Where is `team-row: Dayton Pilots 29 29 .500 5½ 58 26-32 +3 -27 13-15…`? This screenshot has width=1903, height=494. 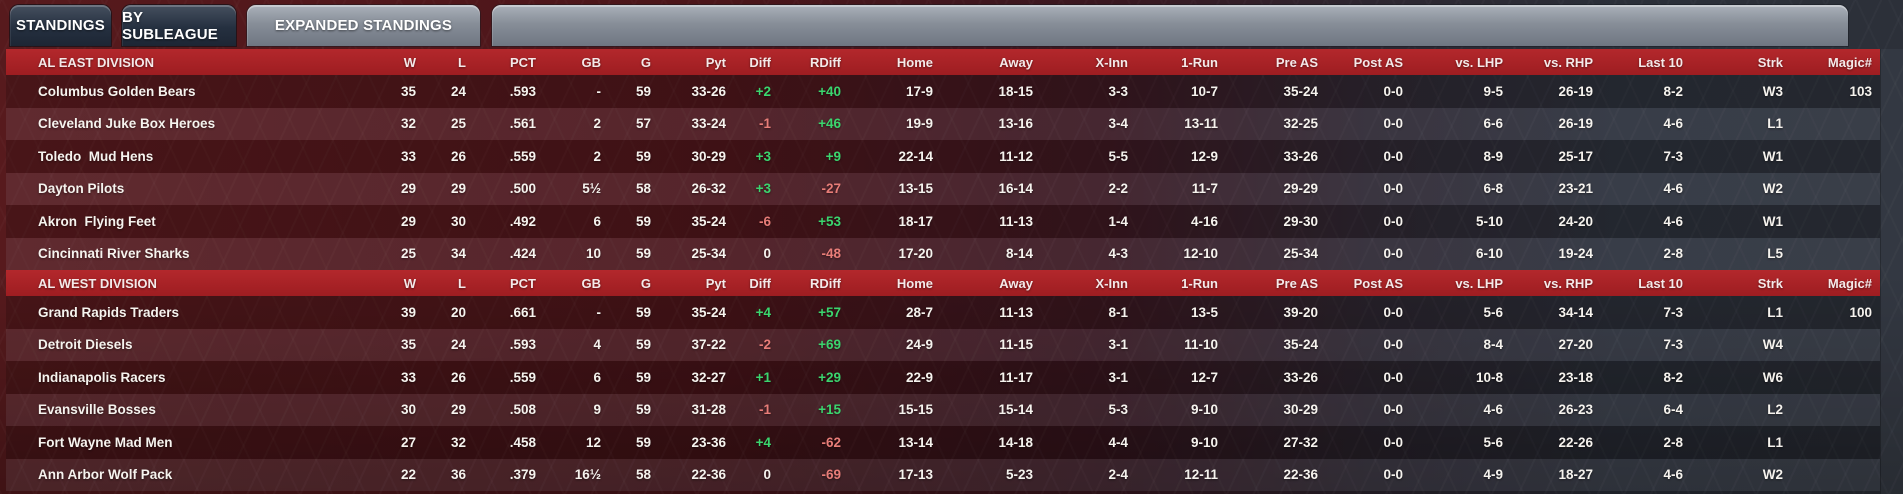 team-row: Dayton Pilots 29 29 .500 5½ 58 26-32 +3 -27 13-15… is located at coordinates (943, 188).